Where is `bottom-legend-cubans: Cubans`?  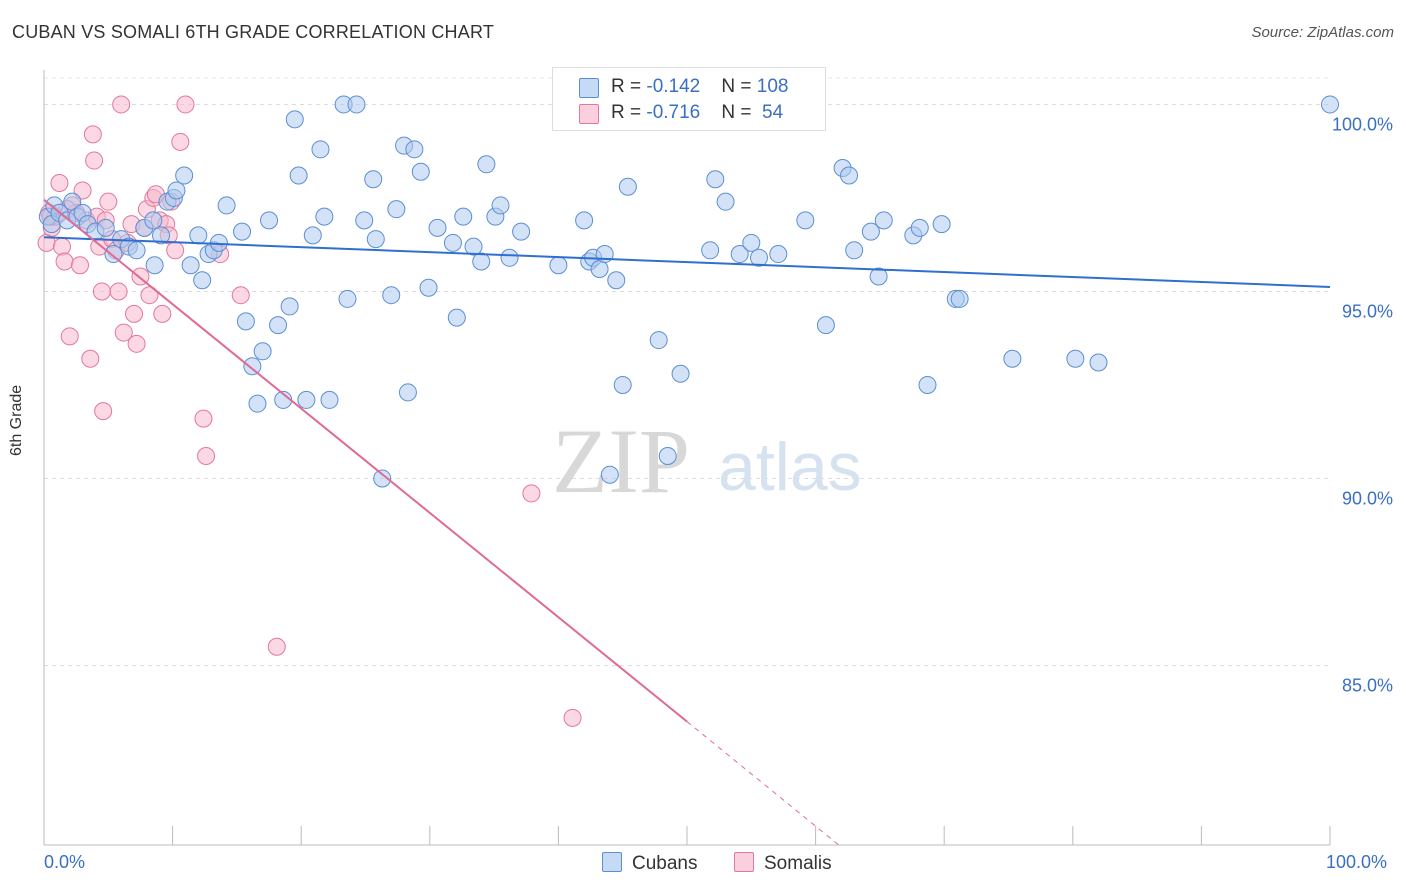
bottom-legend-cubans: Cubans is located at coordinates (650, 863).